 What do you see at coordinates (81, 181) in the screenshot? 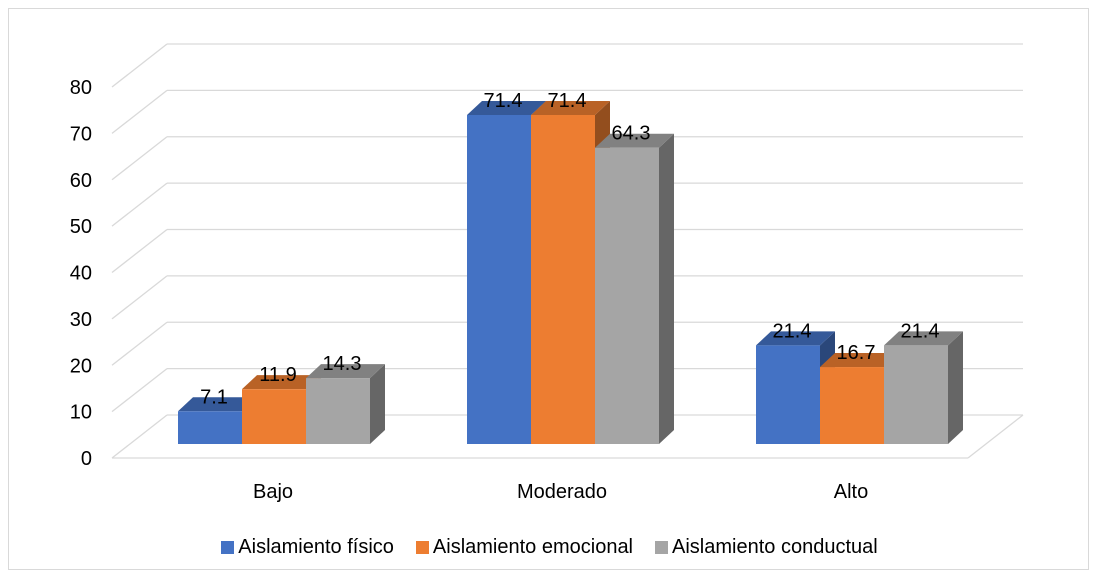
I see `y-tick-label: 60` at bounding box center [81, 181].